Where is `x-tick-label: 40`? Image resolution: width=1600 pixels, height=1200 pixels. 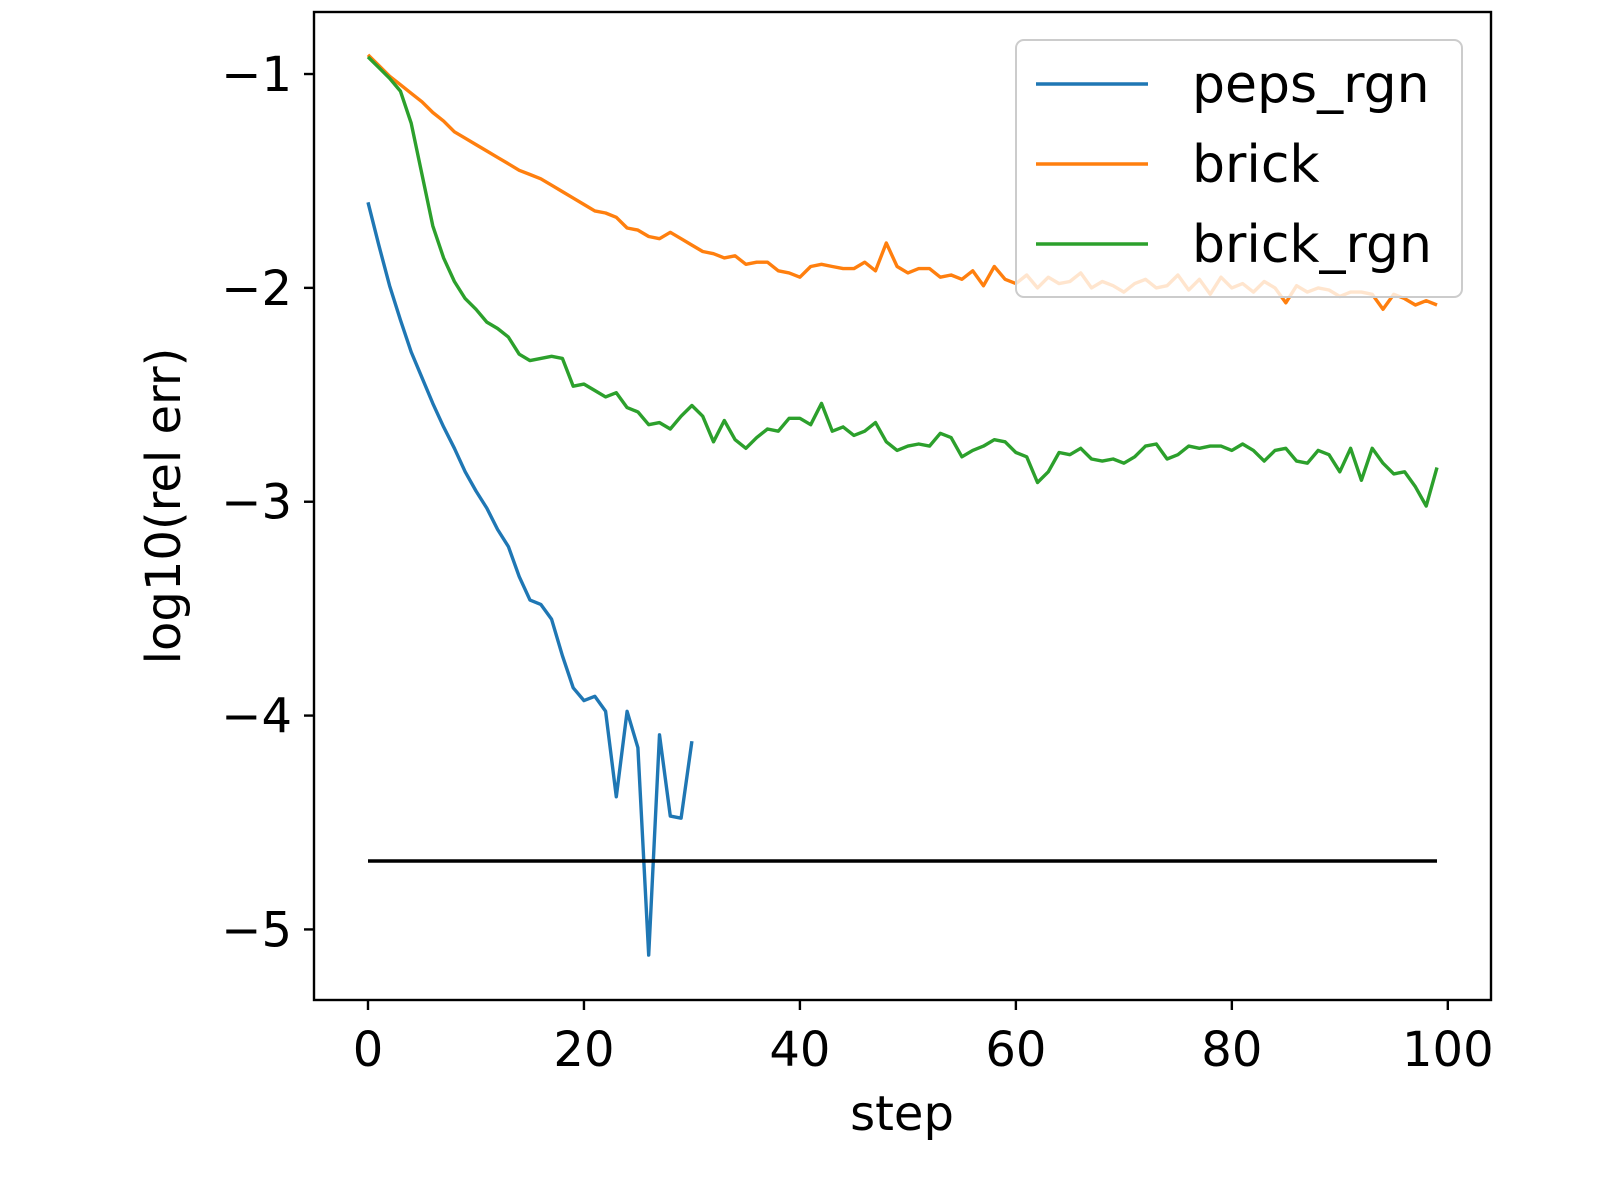 x-tick-label: 40 is located at coordinates (799, 1050).